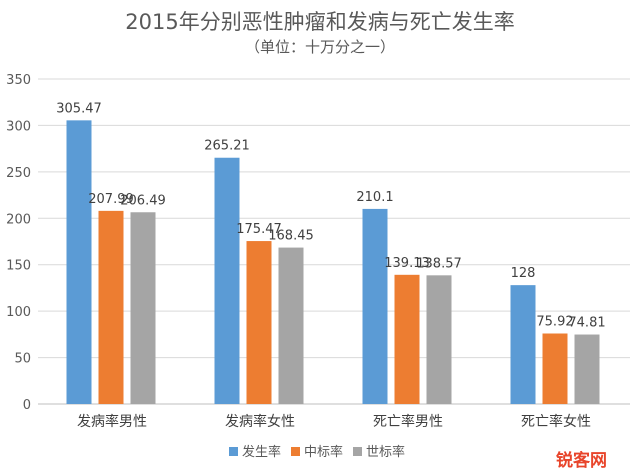  I want to click on data-label: 168.45, so click(291, 236).